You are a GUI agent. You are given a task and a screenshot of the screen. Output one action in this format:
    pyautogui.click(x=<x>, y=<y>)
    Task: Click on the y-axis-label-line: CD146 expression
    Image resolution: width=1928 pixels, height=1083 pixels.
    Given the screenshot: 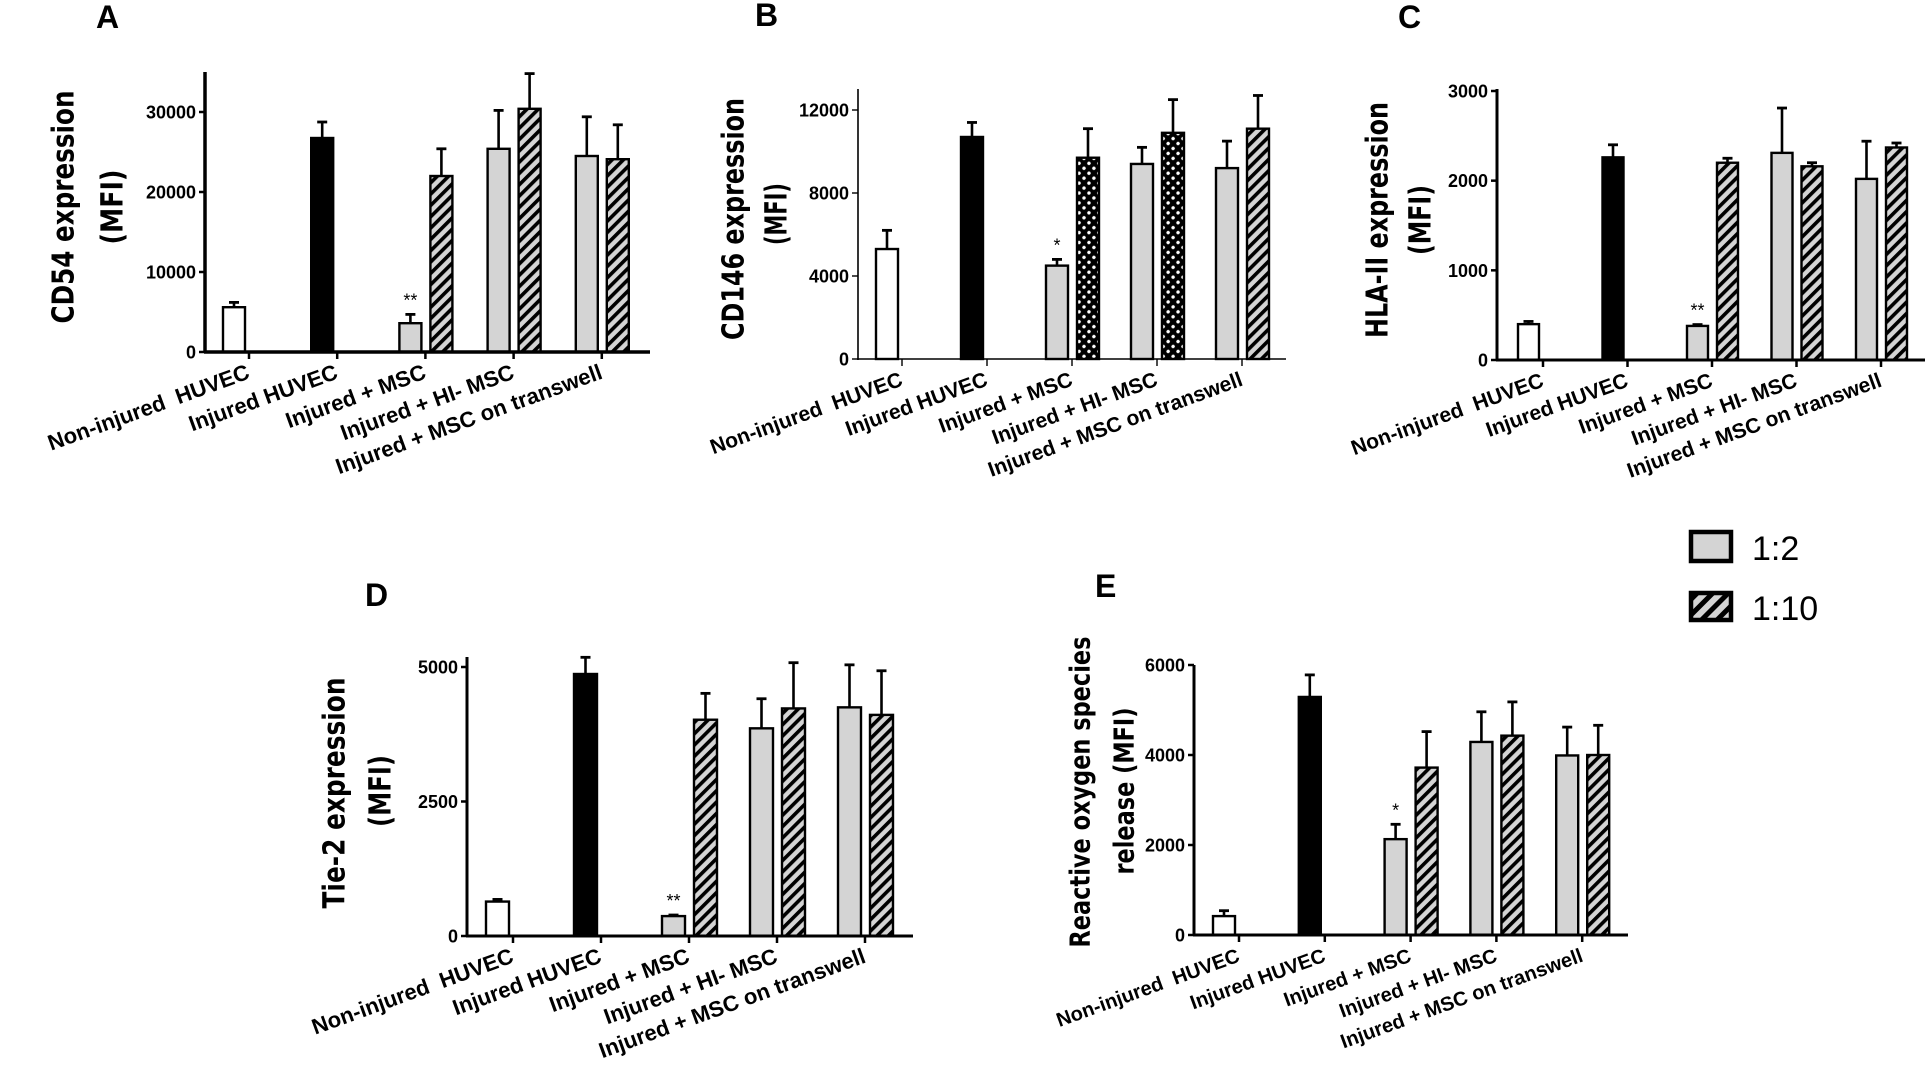 What is the action you would take?
    pyautogui.click(x=734, y=219)
    